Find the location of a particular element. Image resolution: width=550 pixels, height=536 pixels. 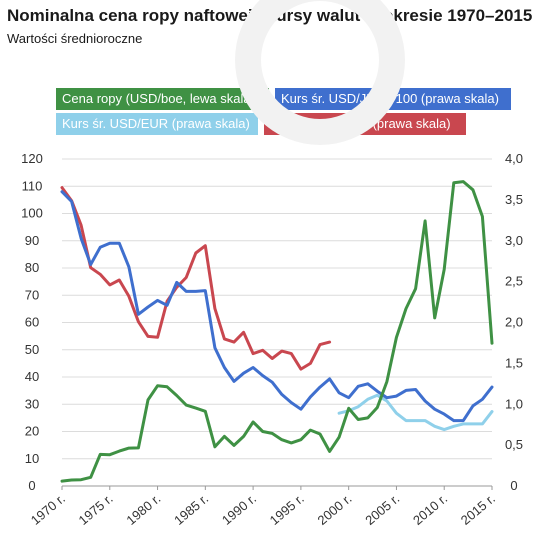

right-axis-tick-label: 1,0 is located at coordinates (514, 403).